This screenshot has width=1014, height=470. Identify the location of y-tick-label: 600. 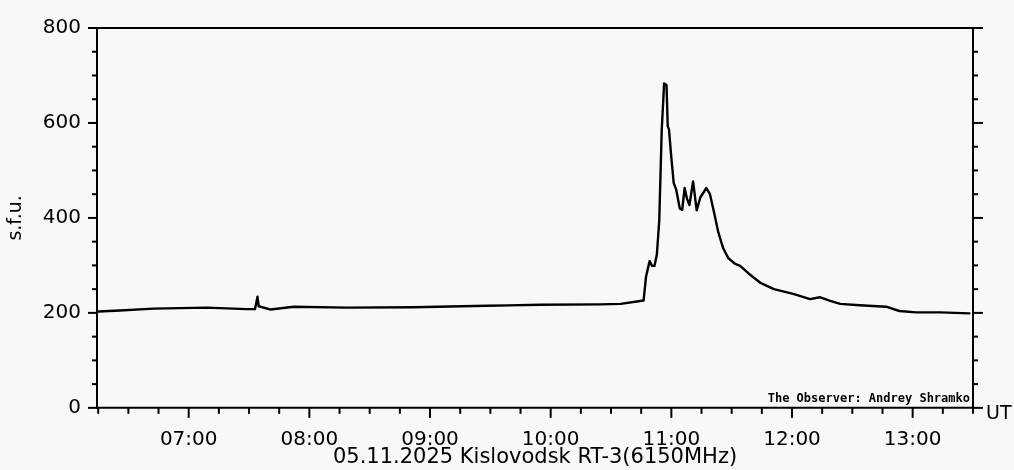
(61, 121).